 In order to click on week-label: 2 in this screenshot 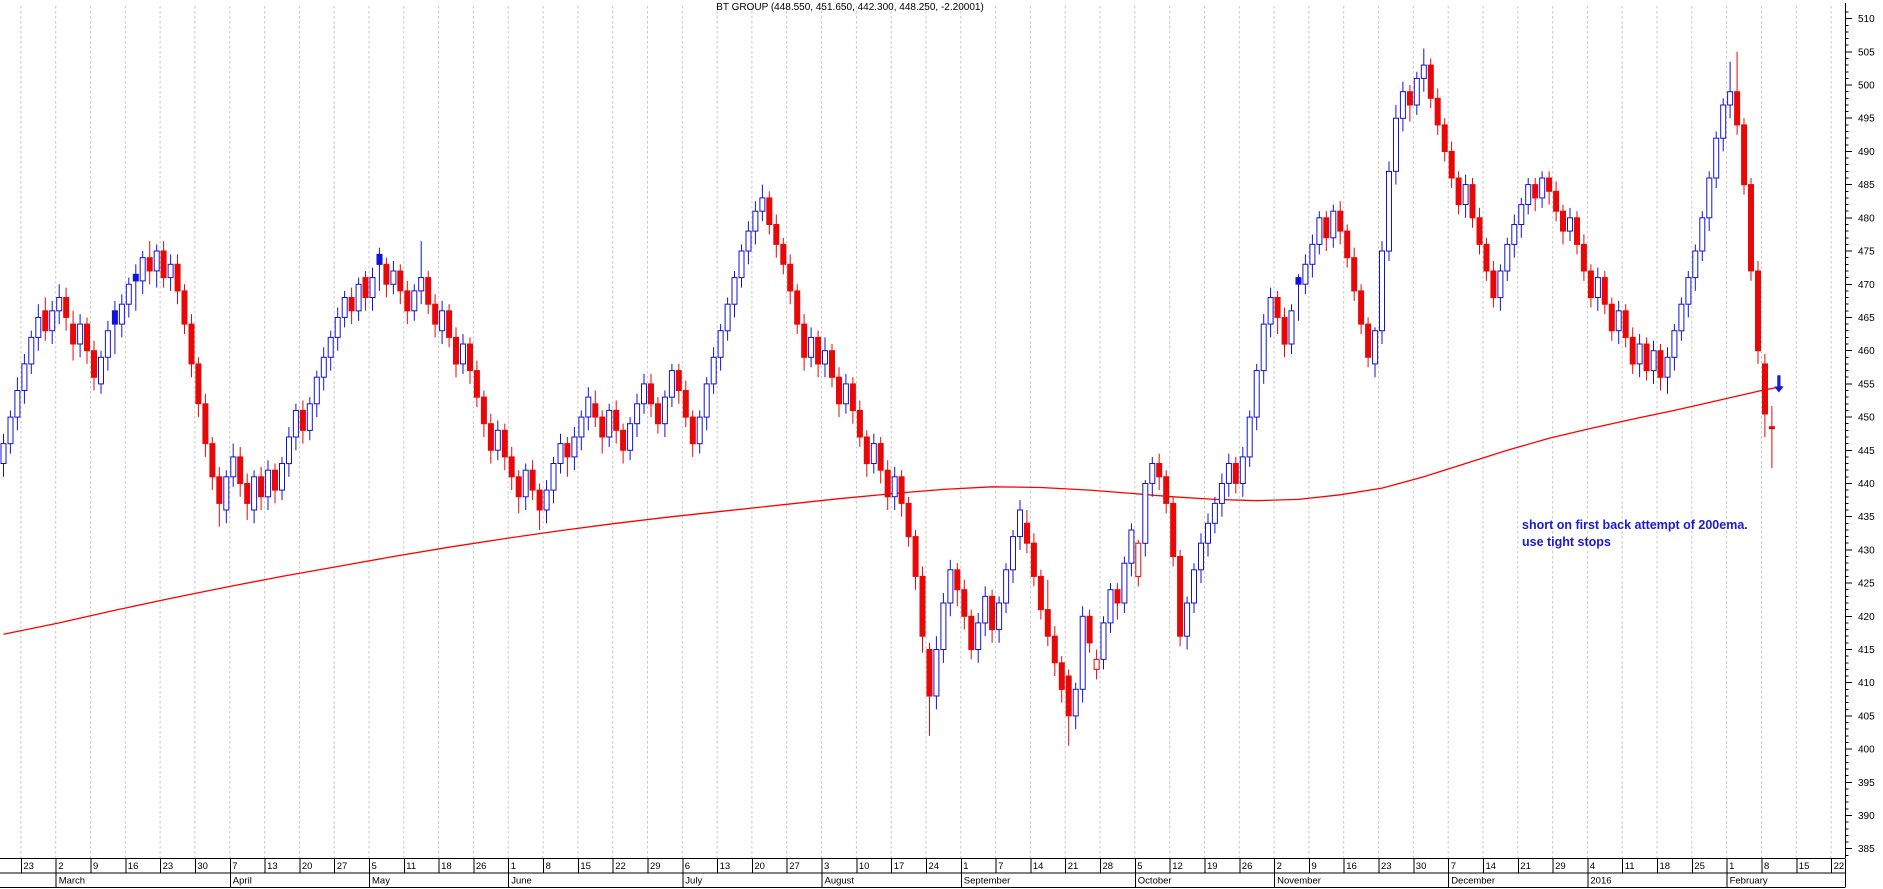, I will do `click(1279, 866)`.